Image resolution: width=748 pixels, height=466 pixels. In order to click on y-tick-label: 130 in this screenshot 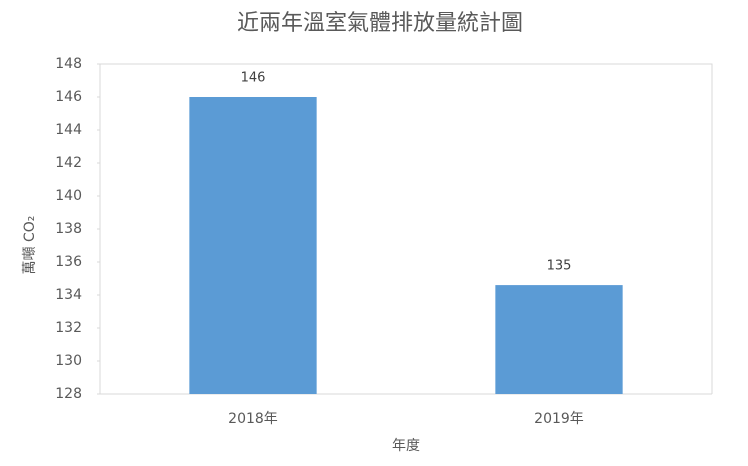, I will do `click(68, 361)`.